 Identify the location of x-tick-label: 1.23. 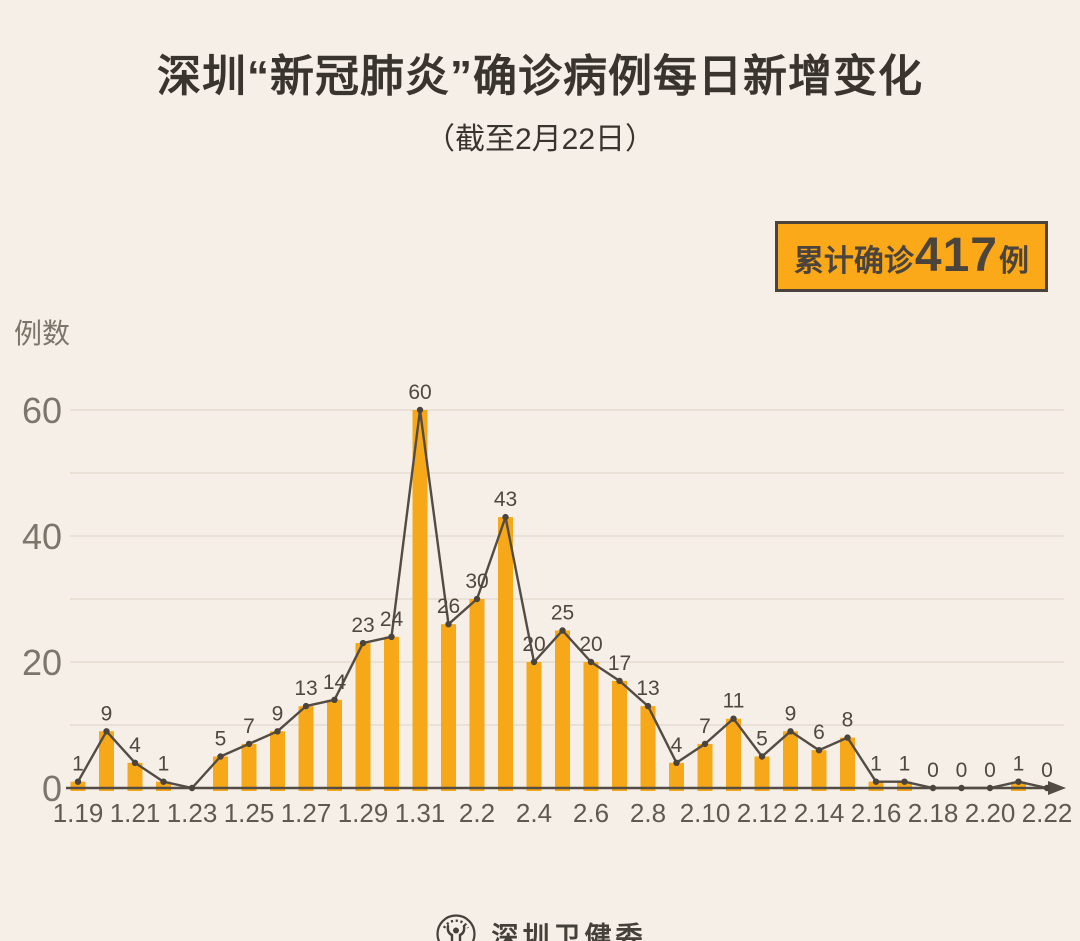
(192, 813).